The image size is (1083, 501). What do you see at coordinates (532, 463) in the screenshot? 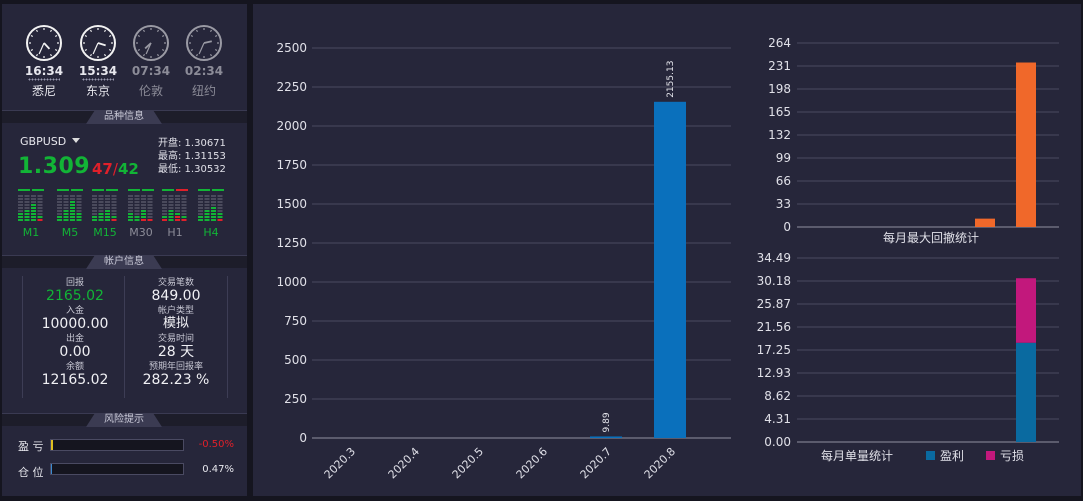
I see `x-tick-label: 2020.6` at bounding box center [532, 463].